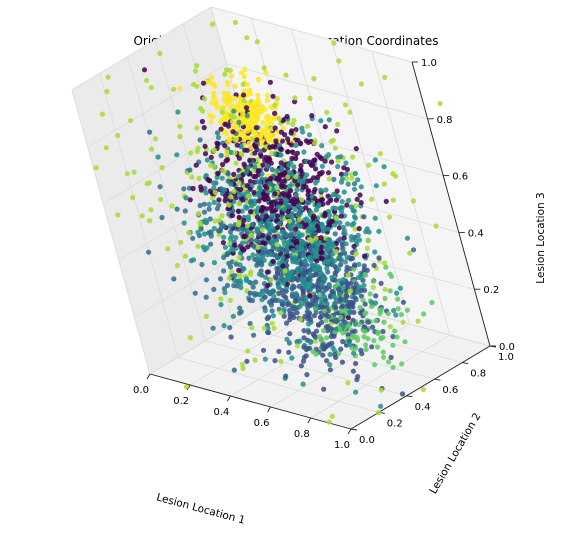 This screenshot has width=572, height=558. Describe the element at coordinates (148, 376) in the screenshot. I see `x-tick` at that location.